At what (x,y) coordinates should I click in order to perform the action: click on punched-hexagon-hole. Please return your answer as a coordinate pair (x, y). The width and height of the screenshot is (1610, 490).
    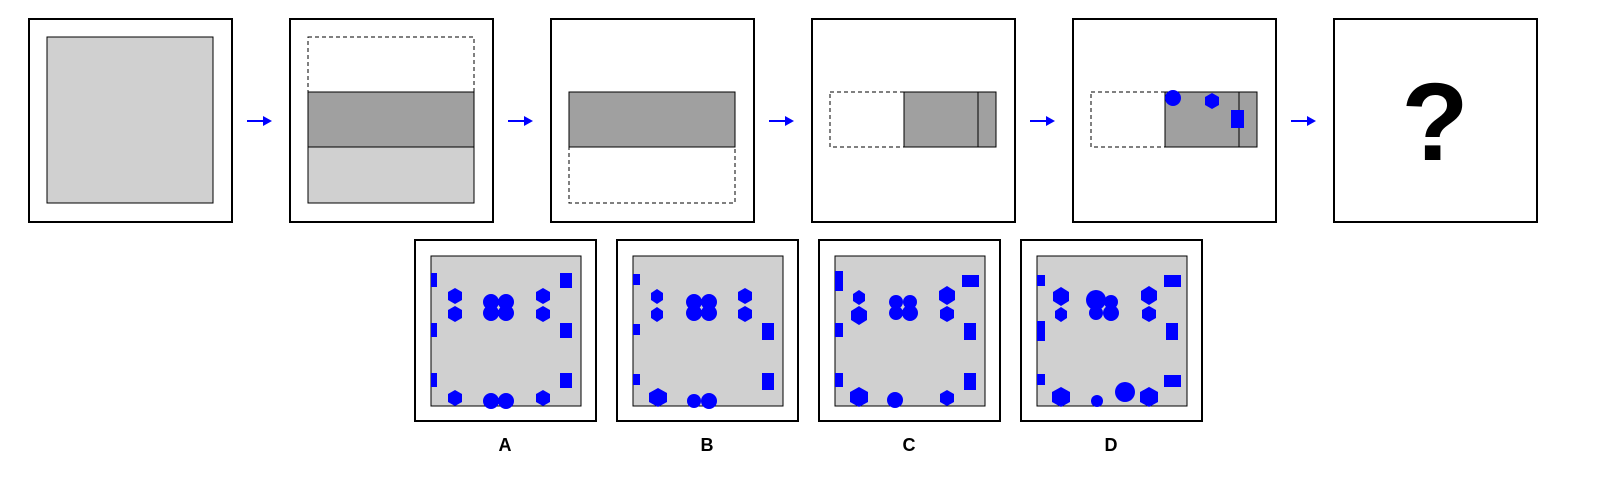
    Looking at the image, I should click on (1212, 101).